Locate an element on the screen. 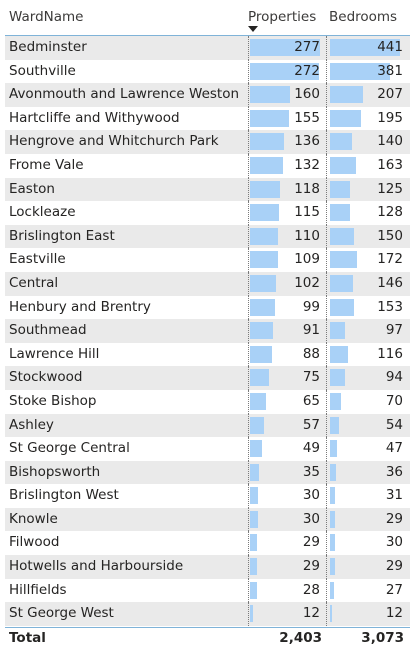 This screenshot has height=652, width=418. properties-value: 118 is located at coordinates (307, 188).